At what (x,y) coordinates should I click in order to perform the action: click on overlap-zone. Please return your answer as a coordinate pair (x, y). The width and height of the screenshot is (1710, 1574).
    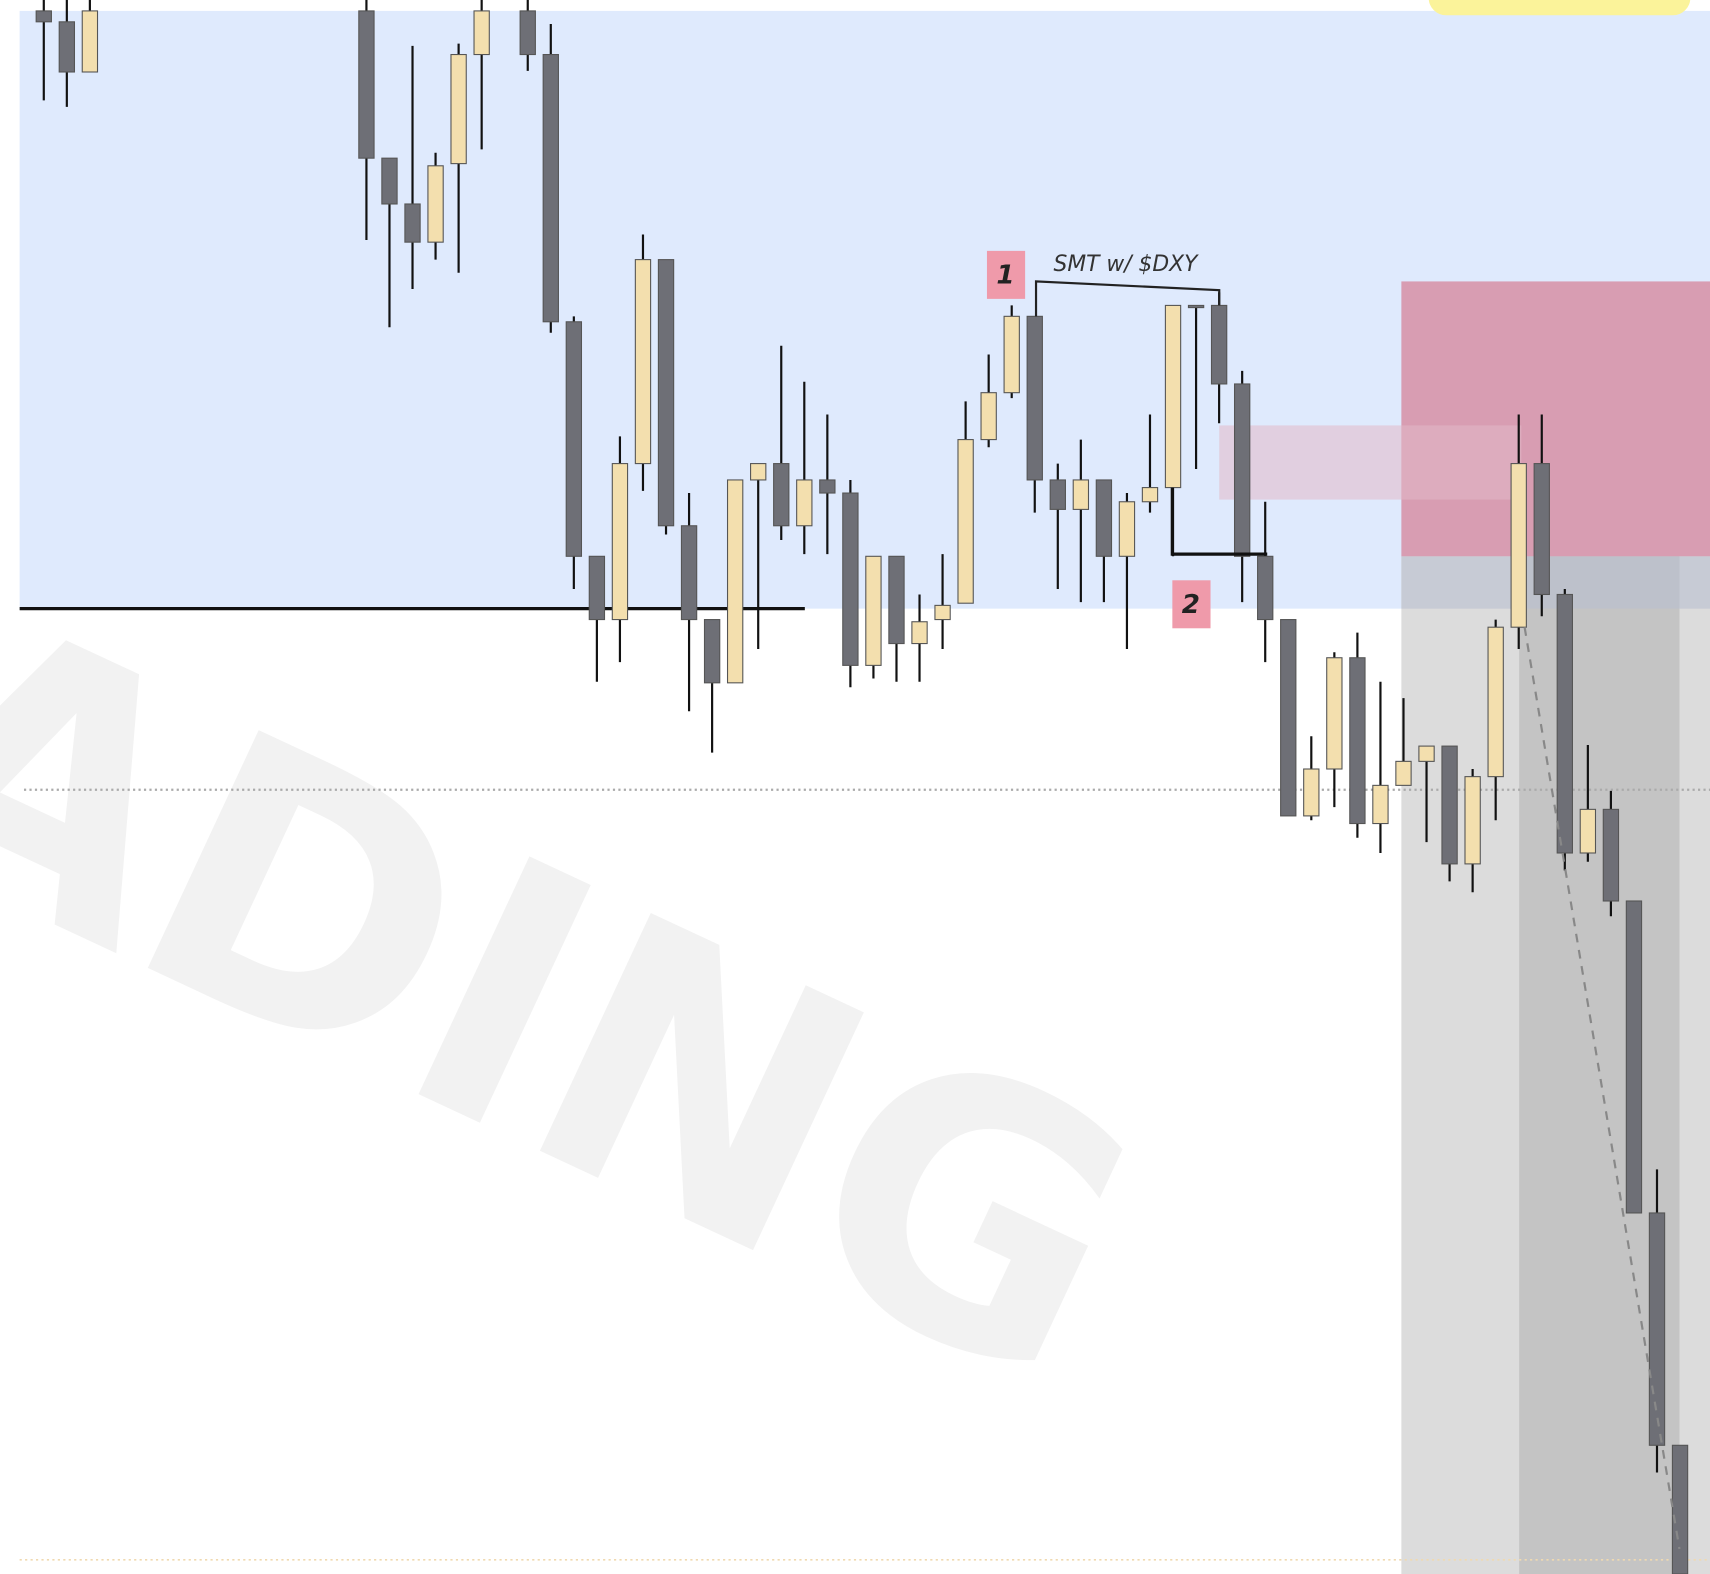
    Looking at the image, I should click on (1555, 582).